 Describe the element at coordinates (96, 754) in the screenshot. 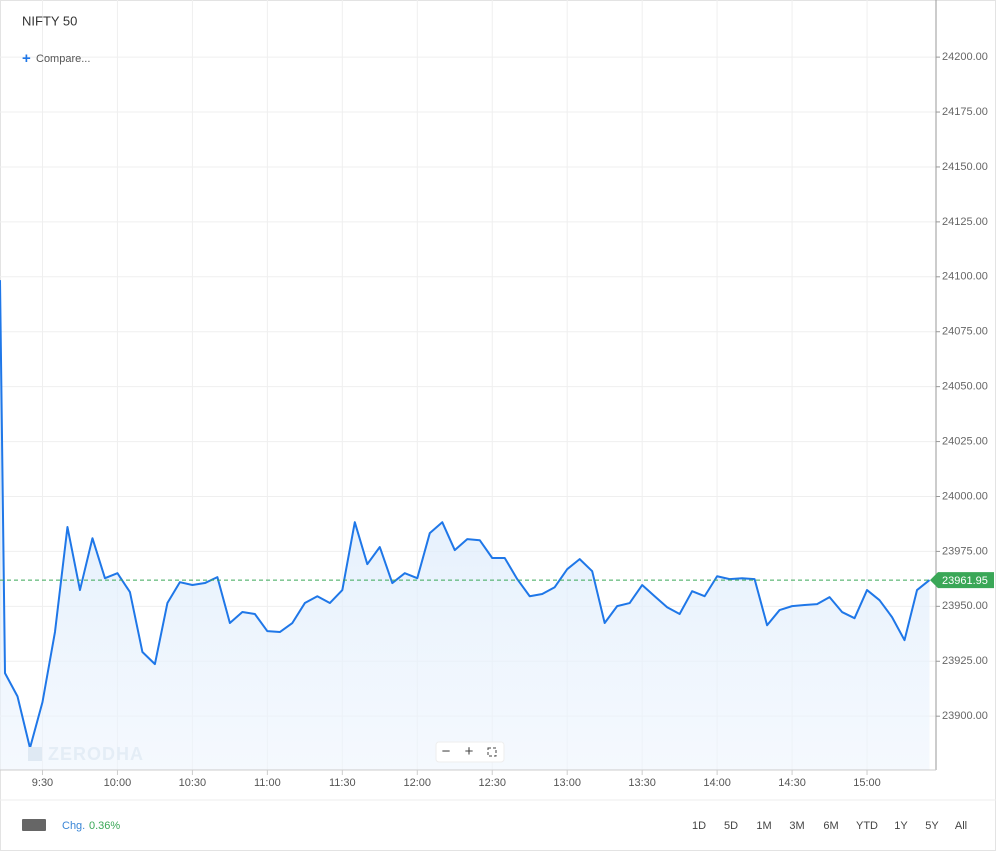

I see `watermark: ZERODHA` at that location.